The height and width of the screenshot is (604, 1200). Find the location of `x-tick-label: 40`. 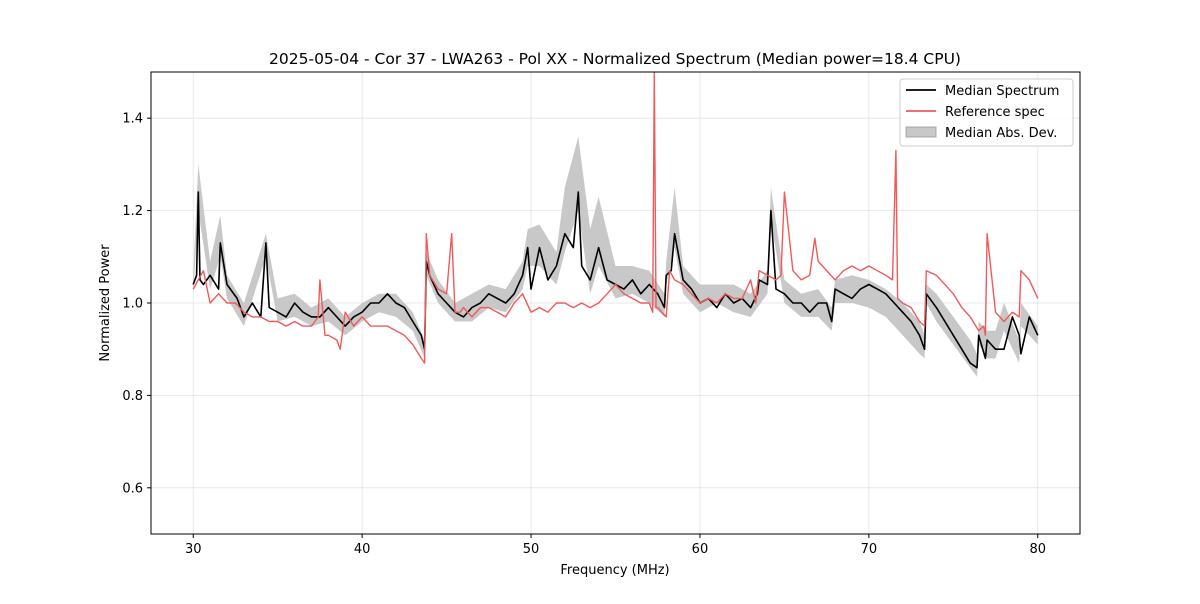

x-tick-label: 40 is located at coordinates (362, 549).